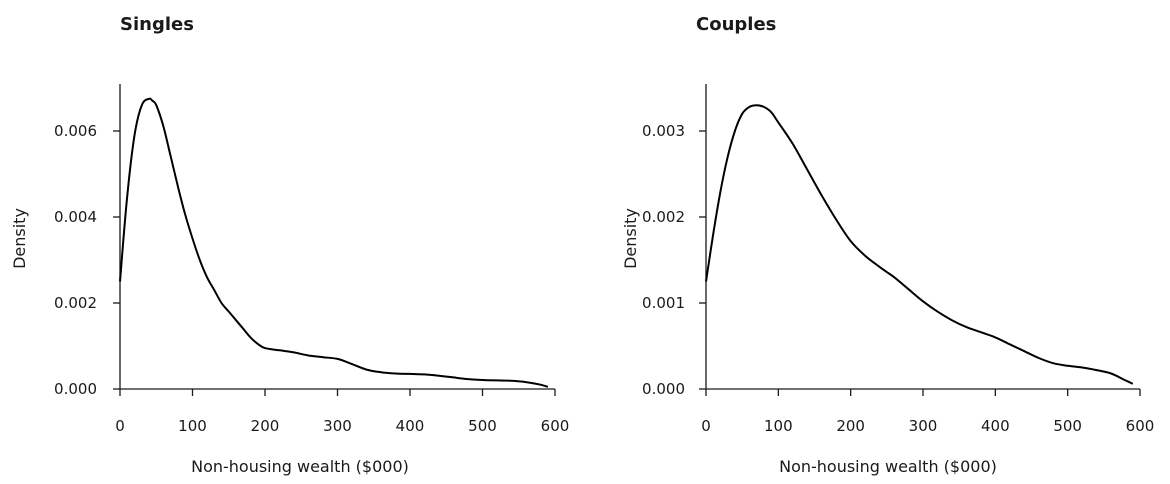 Image resolution: width=1170 pixels, height=484 pixels. I want to click on couples-x-tick-label: 100, so click(778, 426).